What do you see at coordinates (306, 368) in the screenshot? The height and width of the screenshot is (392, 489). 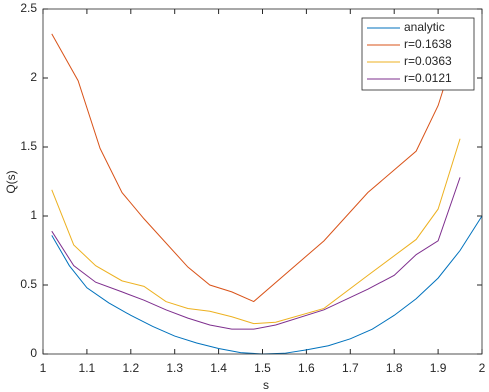 I see `x-tick-label: 1.6` at bounding box center [306, 368].